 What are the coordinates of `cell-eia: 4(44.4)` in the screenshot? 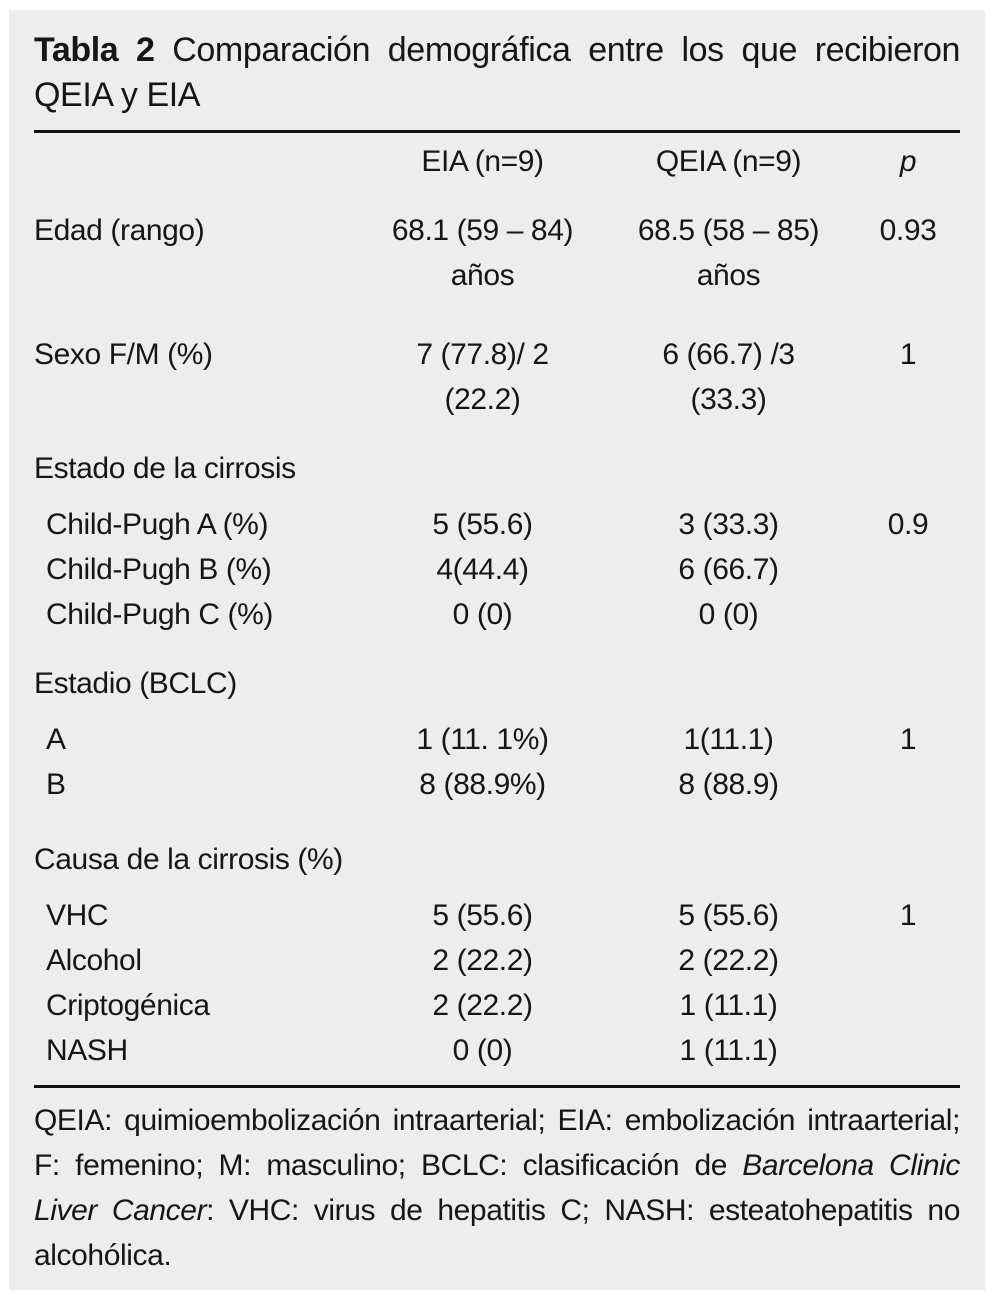 It's located at (482, 569).